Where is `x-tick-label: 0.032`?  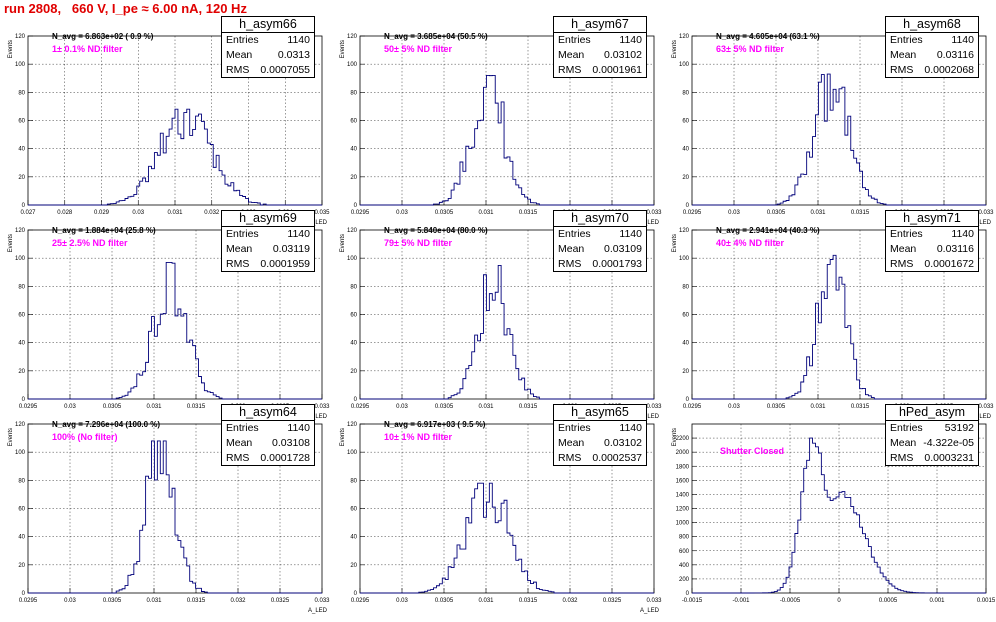 x-tick-label: 0.032 is located at coordinates (212, 213).